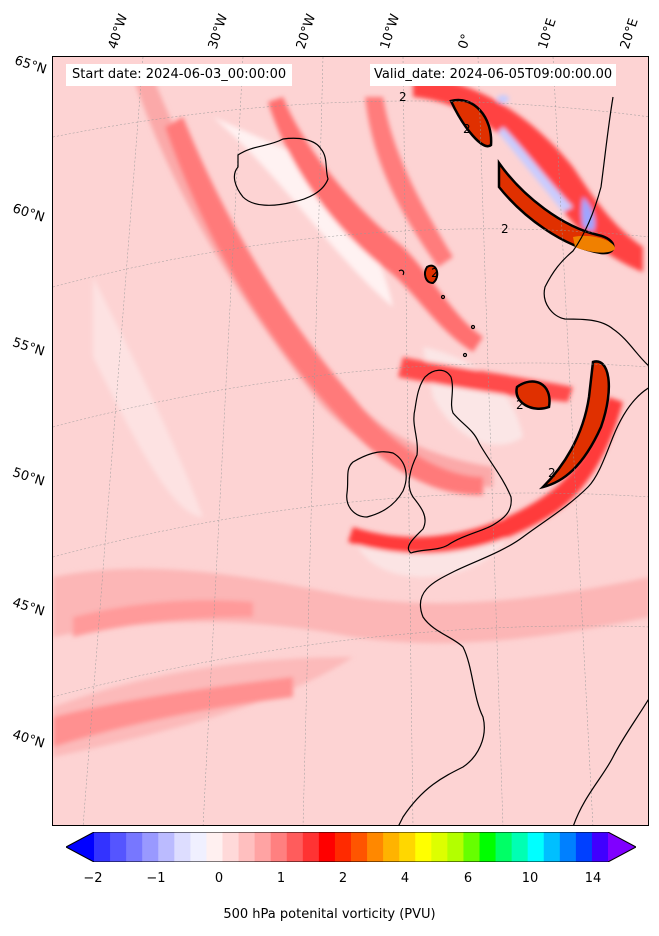 Image resolution: width=659 pixels, height=936 pixels. Describe the element at coordinates (28, 347) in the screenshot. I see `latitude-label: 55°N` at that location.